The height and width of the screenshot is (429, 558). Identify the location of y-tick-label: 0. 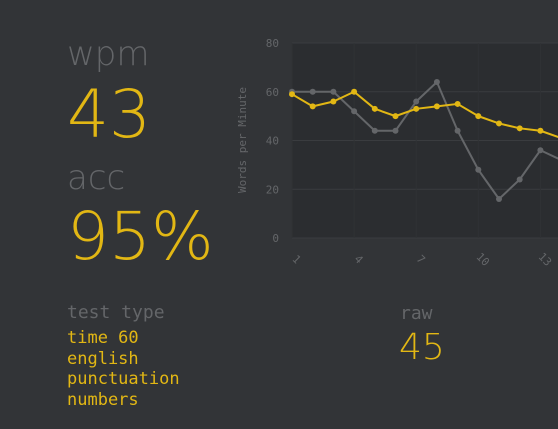
(275, 238).